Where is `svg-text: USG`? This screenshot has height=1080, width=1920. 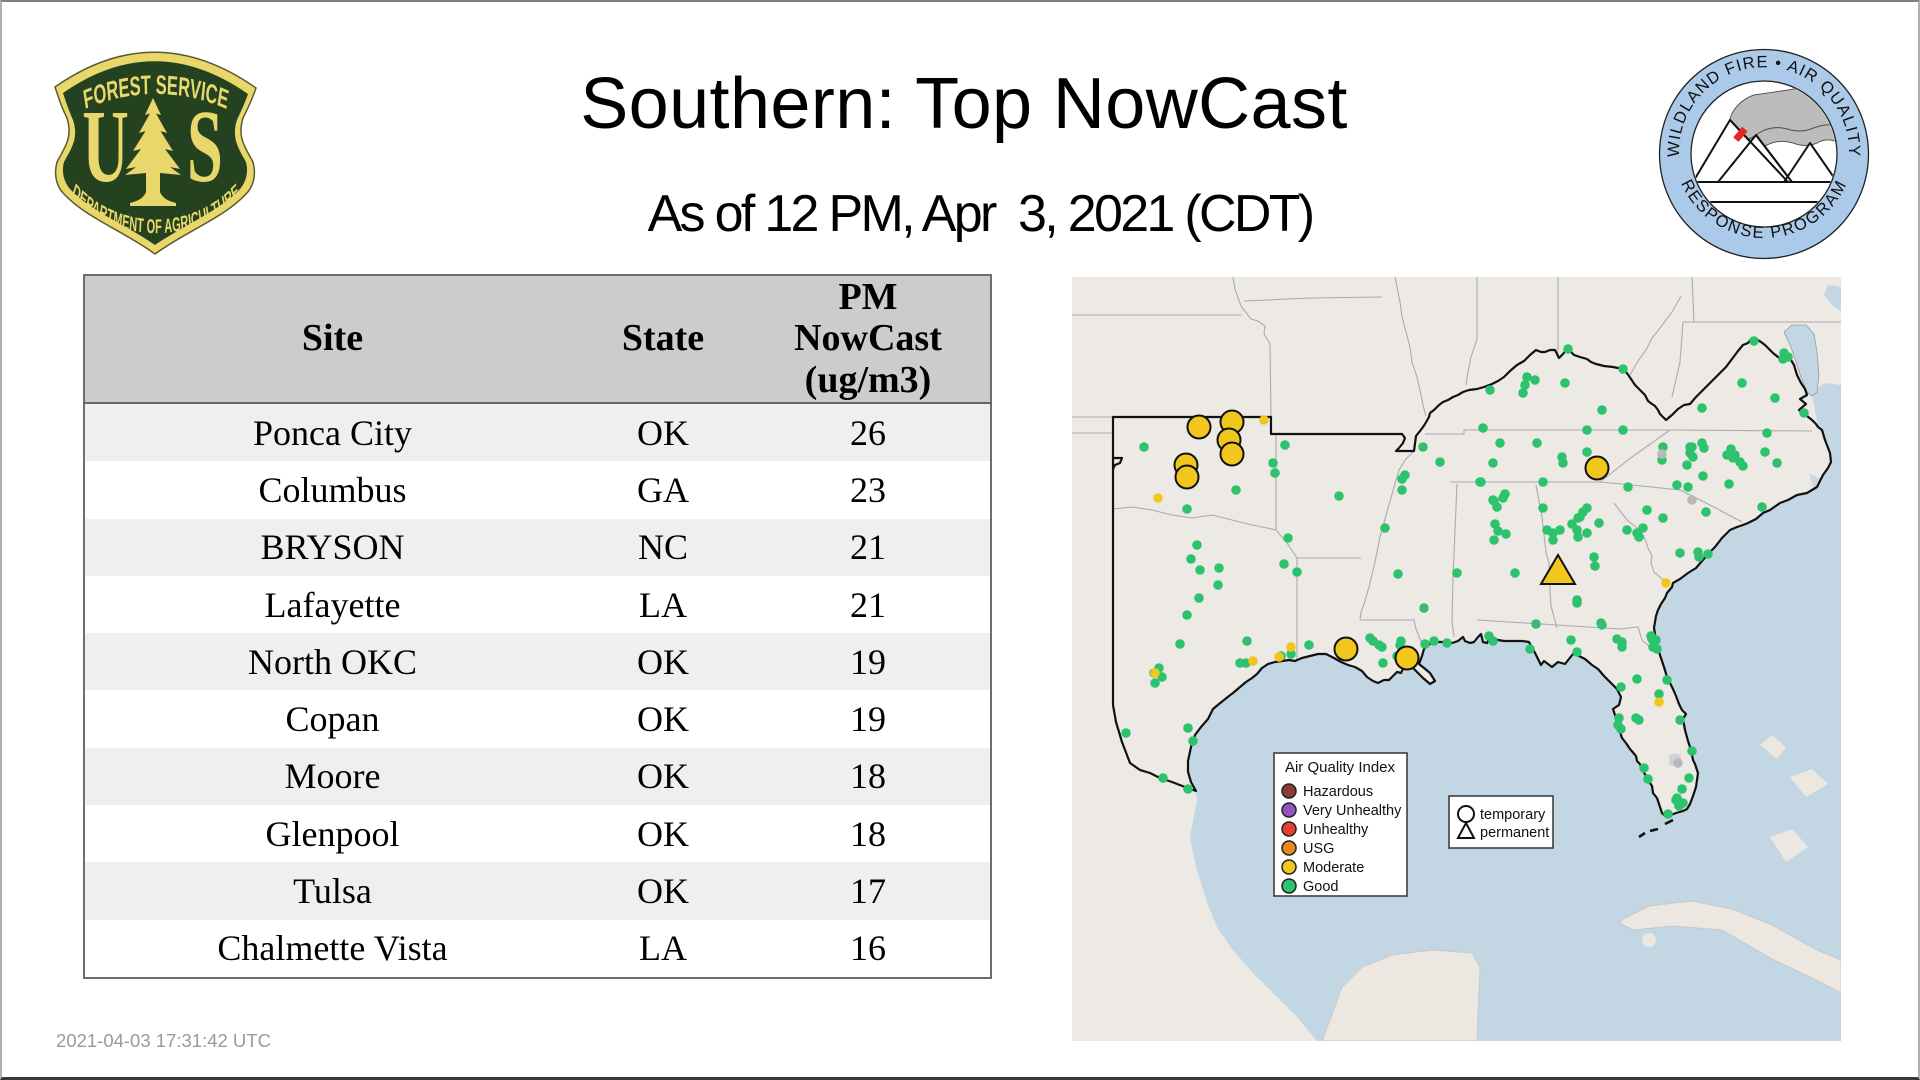
svg-text: USG is located at coordinates (1318, 849).